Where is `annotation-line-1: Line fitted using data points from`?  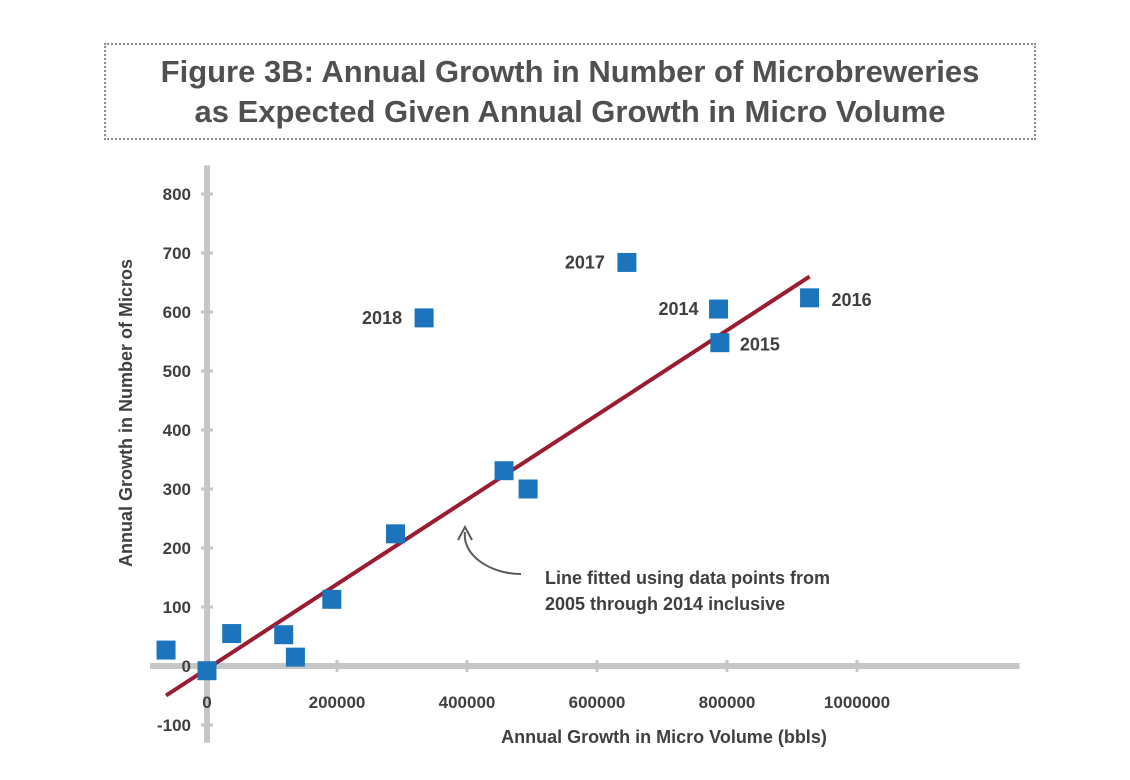 annotation-line-1: Line fitted using data points from is located at coordinates (687, 578).